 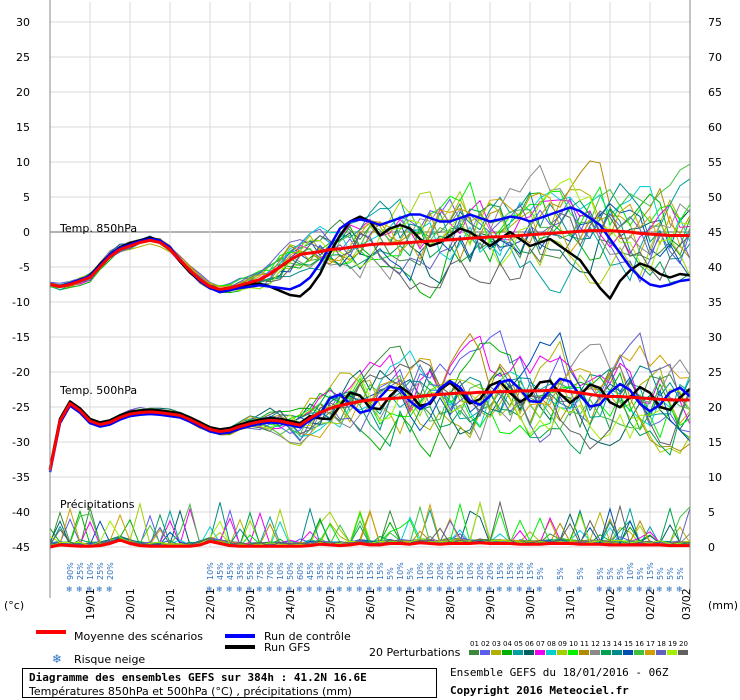 What do you see at coordinates (98, 390) in the screenshot?
I see `t500-section-label: Temp. 500hPa` at bounding box center [98, 390].